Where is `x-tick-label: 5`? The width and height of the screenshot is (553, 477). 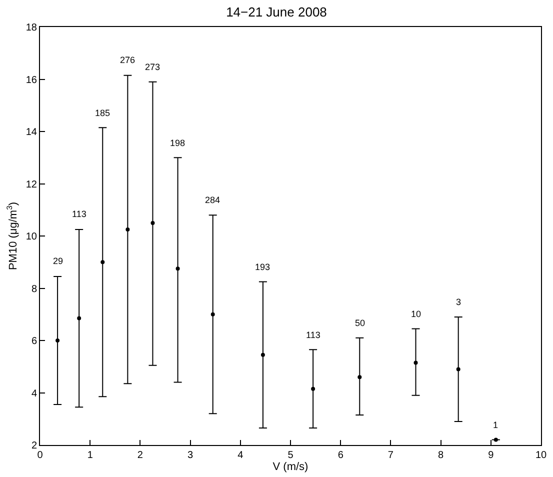
x-tick-label: 5 is located at coordinates (291, 455).